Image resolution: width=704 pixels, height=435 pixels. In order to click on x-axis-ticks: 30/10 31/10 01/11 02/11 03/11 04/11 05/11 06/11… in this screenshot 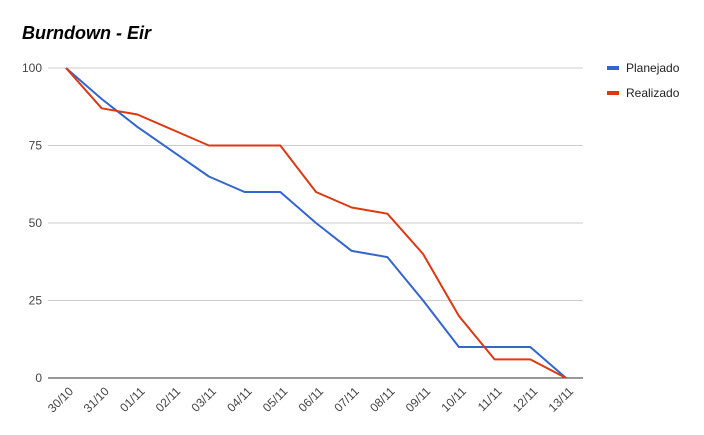, I will do `click(310, 399)`.